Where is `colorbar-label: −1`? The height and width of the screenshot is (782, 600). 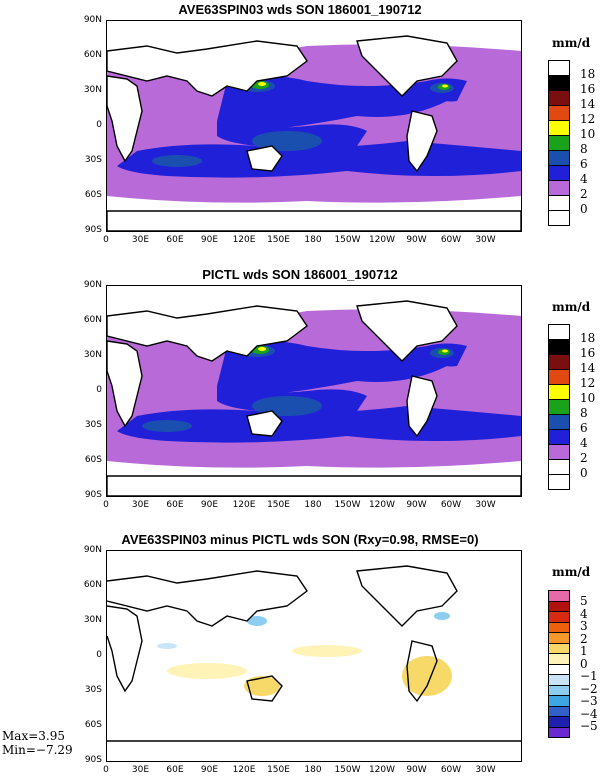
colorbar-label: −1 is located at coordinates (589, 676).